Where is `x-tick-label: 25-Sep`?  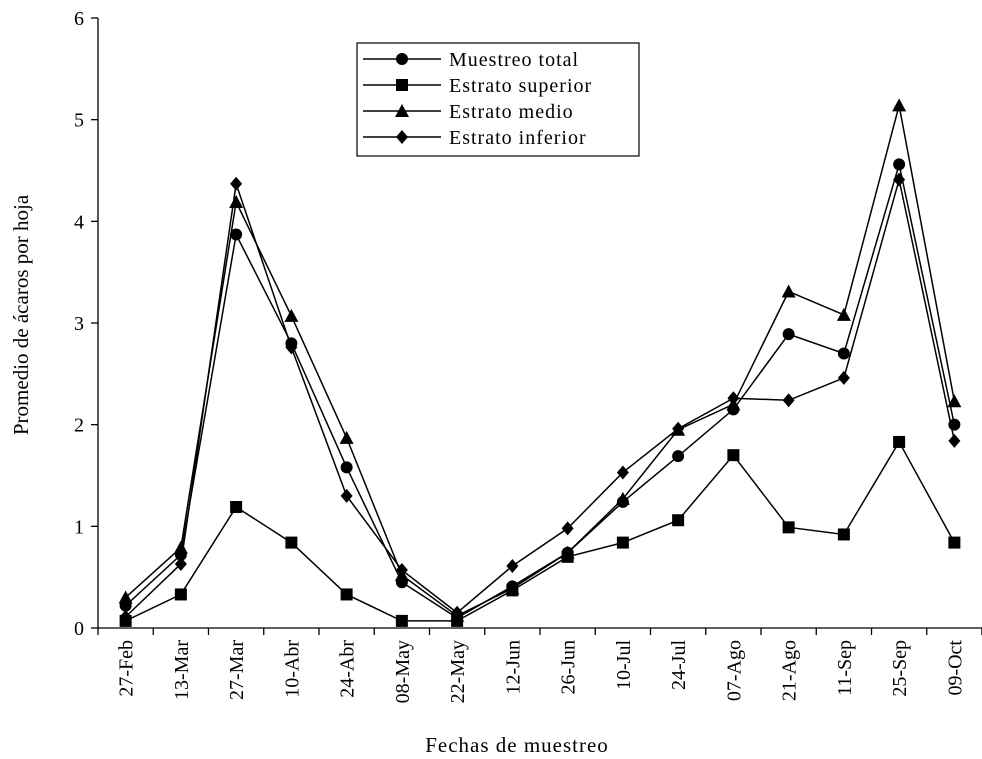 x-tick-label: 25-Sep is located at coordinates (900, 668).